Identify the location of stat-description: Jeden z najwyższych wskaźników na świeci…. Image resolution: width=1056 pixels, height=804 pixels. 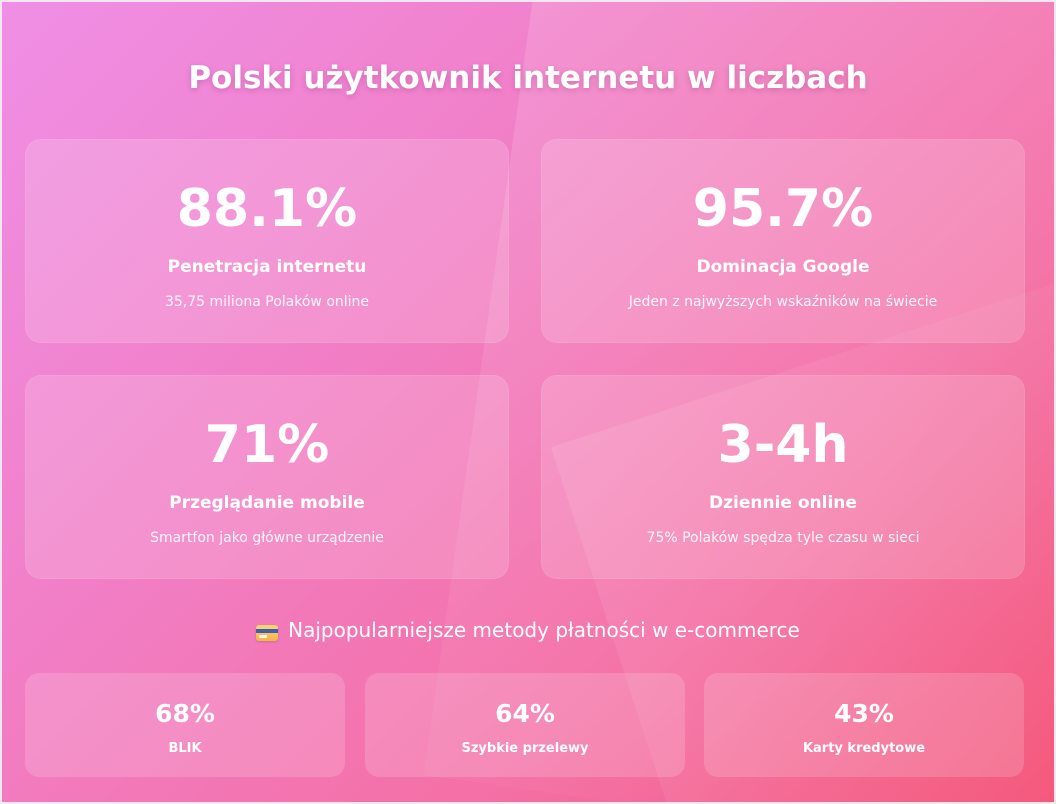
(783, 302).